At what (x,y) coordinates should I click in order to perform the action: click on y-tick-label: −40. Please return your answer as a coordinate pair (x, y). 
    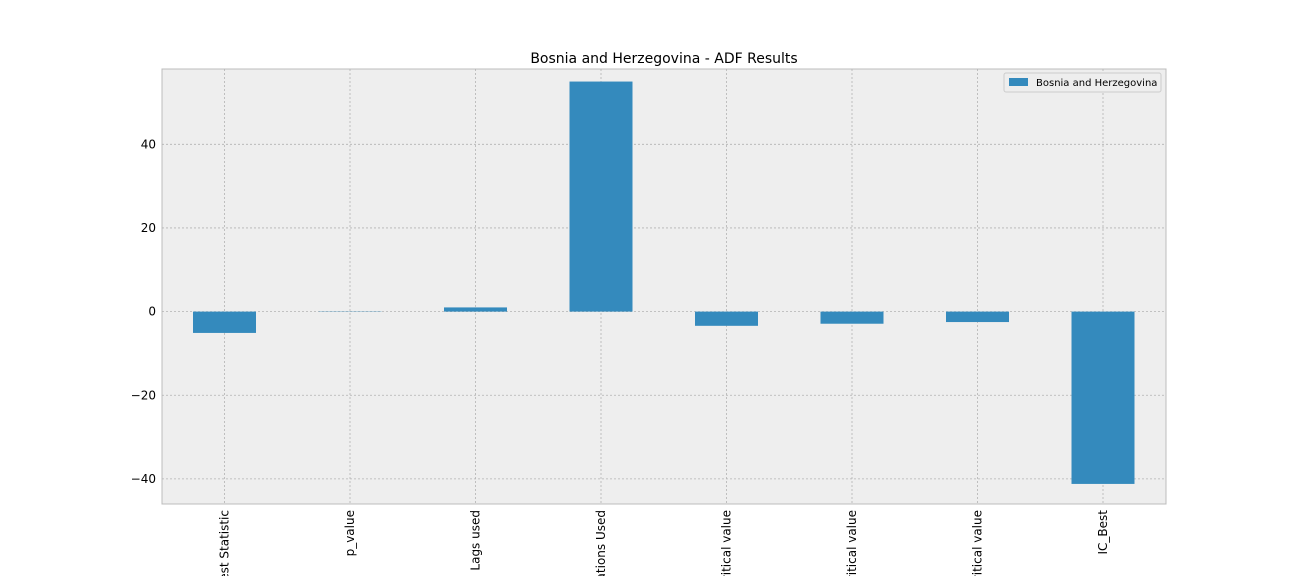
    Looking at the image, I should click on (143, 479).